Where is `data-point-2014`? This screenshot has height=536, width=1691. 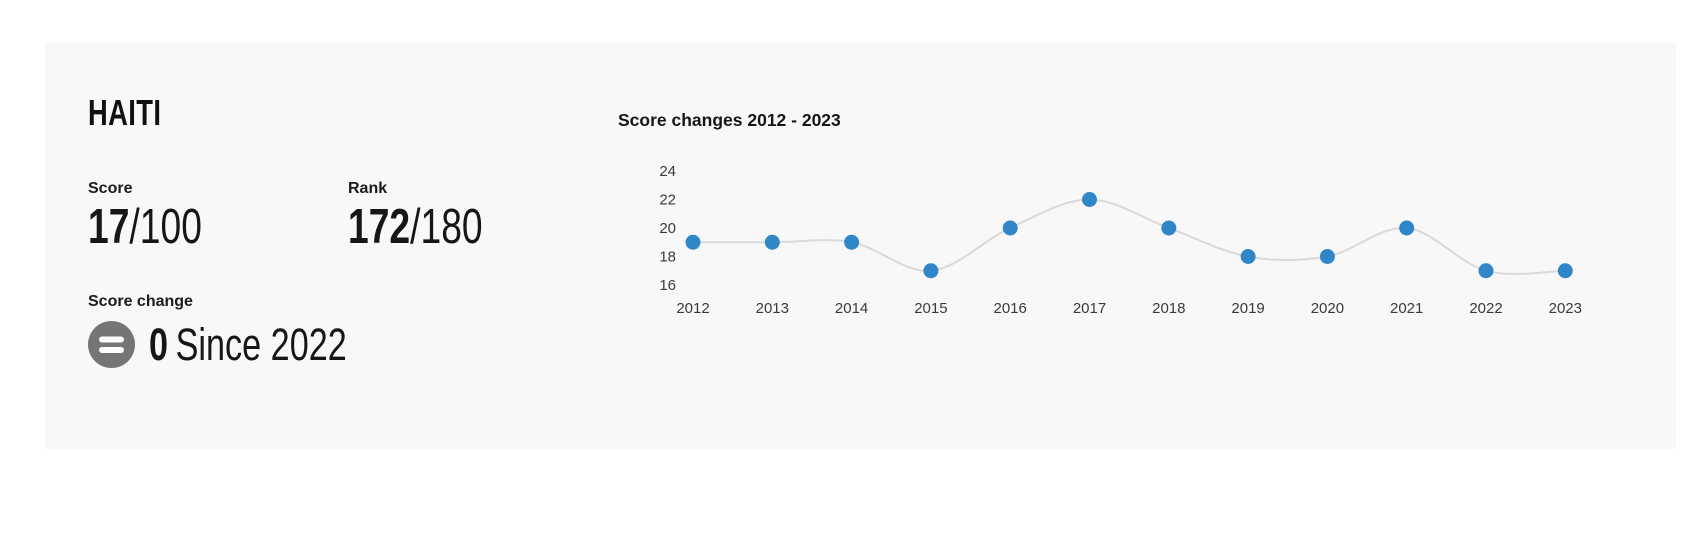 data-point-2014 is located at coordinates (852, 242).